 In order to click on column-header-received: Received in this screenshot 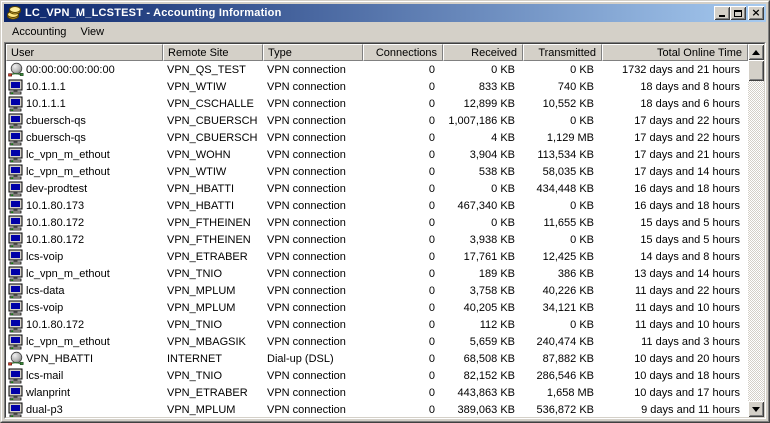, I will do `click(483, 52)`.